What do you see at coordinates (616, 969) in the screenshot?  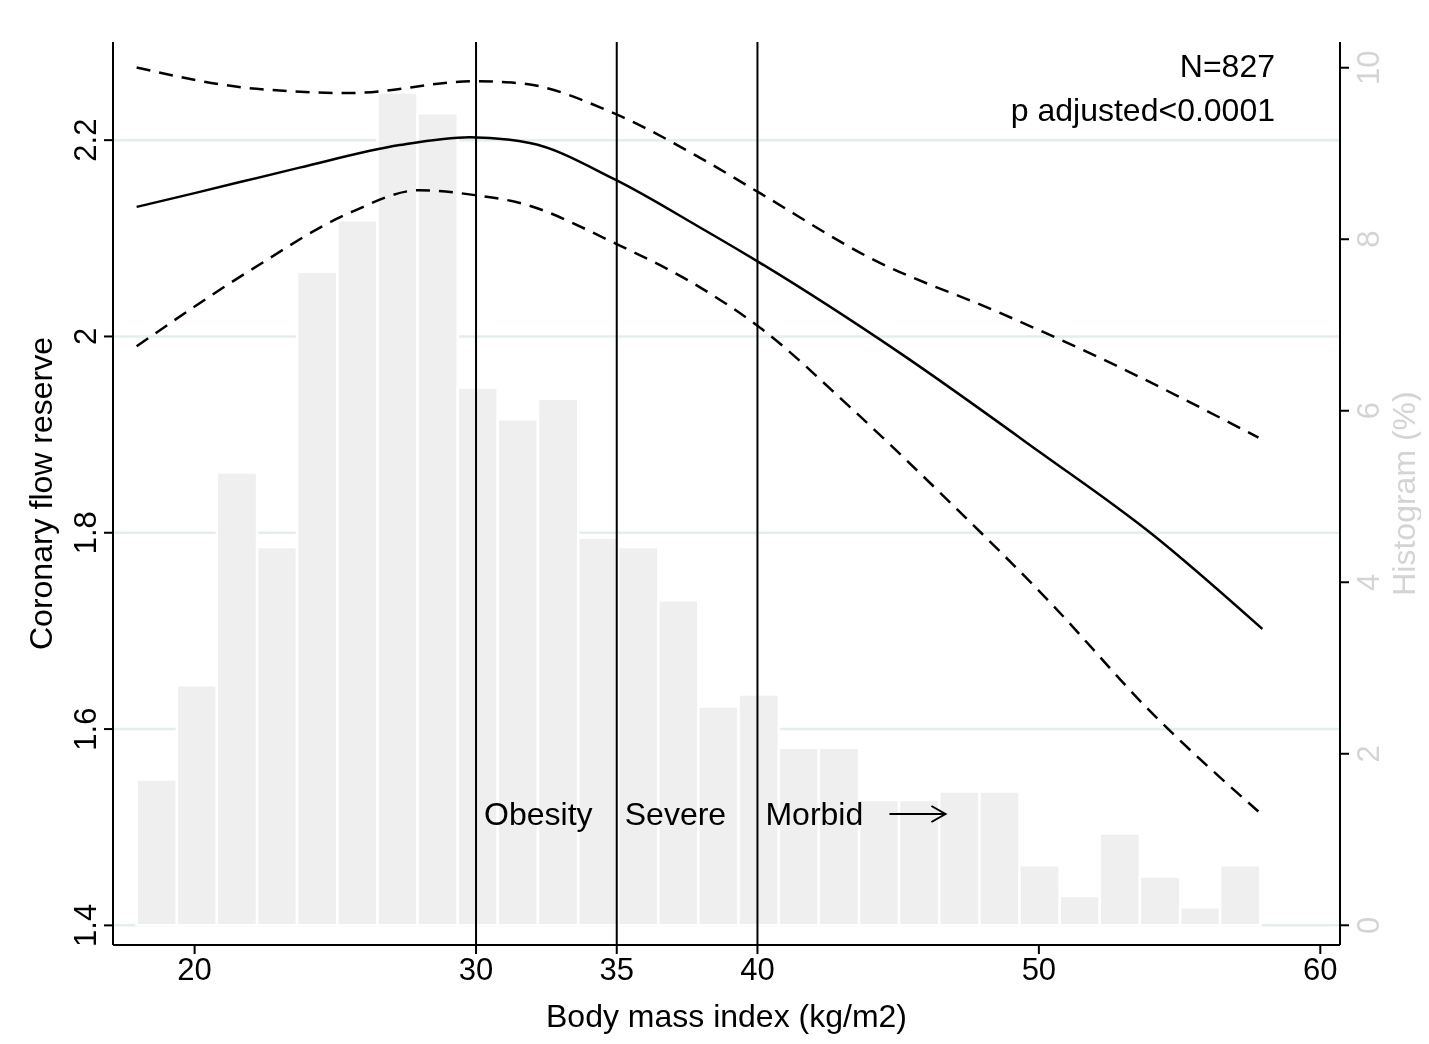 I see `x-tick-label: 35` at bounding box center [616, 969].